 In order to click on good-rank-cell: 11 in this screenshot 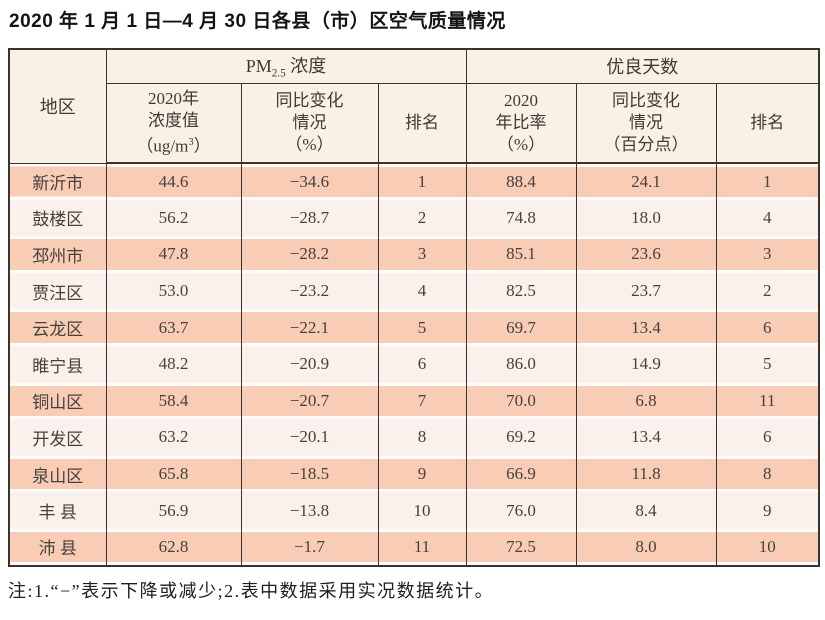, I will do `click(767, 401)`.